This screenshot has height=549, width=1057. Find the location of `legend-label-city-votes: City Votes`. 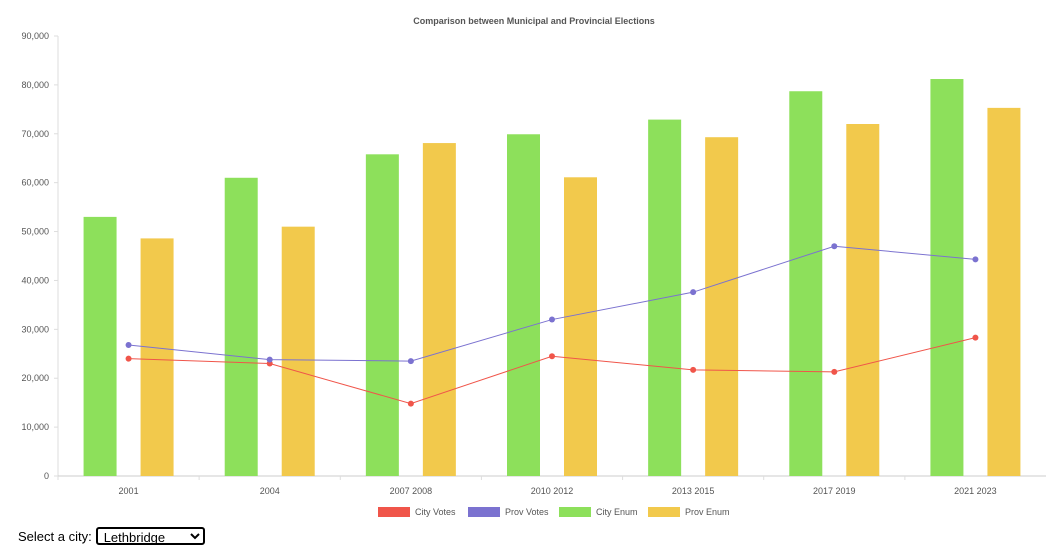

legend-label-city-votes: City Votes is located at coordinates (435, 512).